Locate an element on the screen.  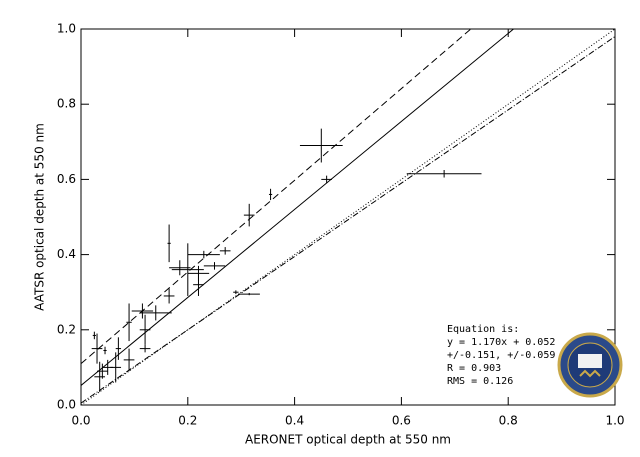
x-tick-label: 0.6 is located at coordinates (401, 421).